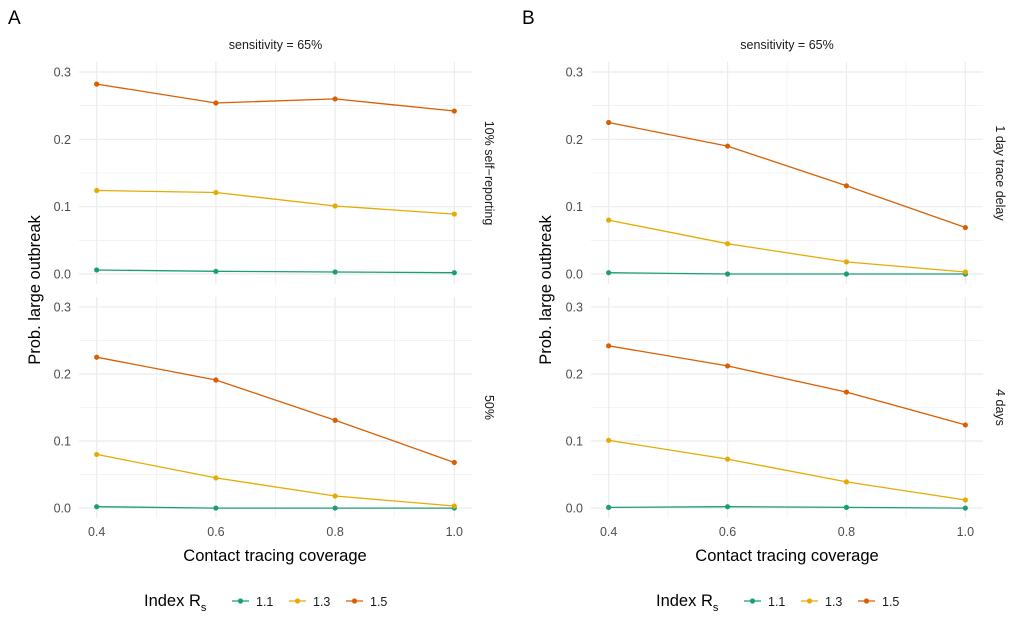  What do you see at coordinates (528, 18) in the screenshot?
I see `panel-label: B` at bounding box center [528, 18].